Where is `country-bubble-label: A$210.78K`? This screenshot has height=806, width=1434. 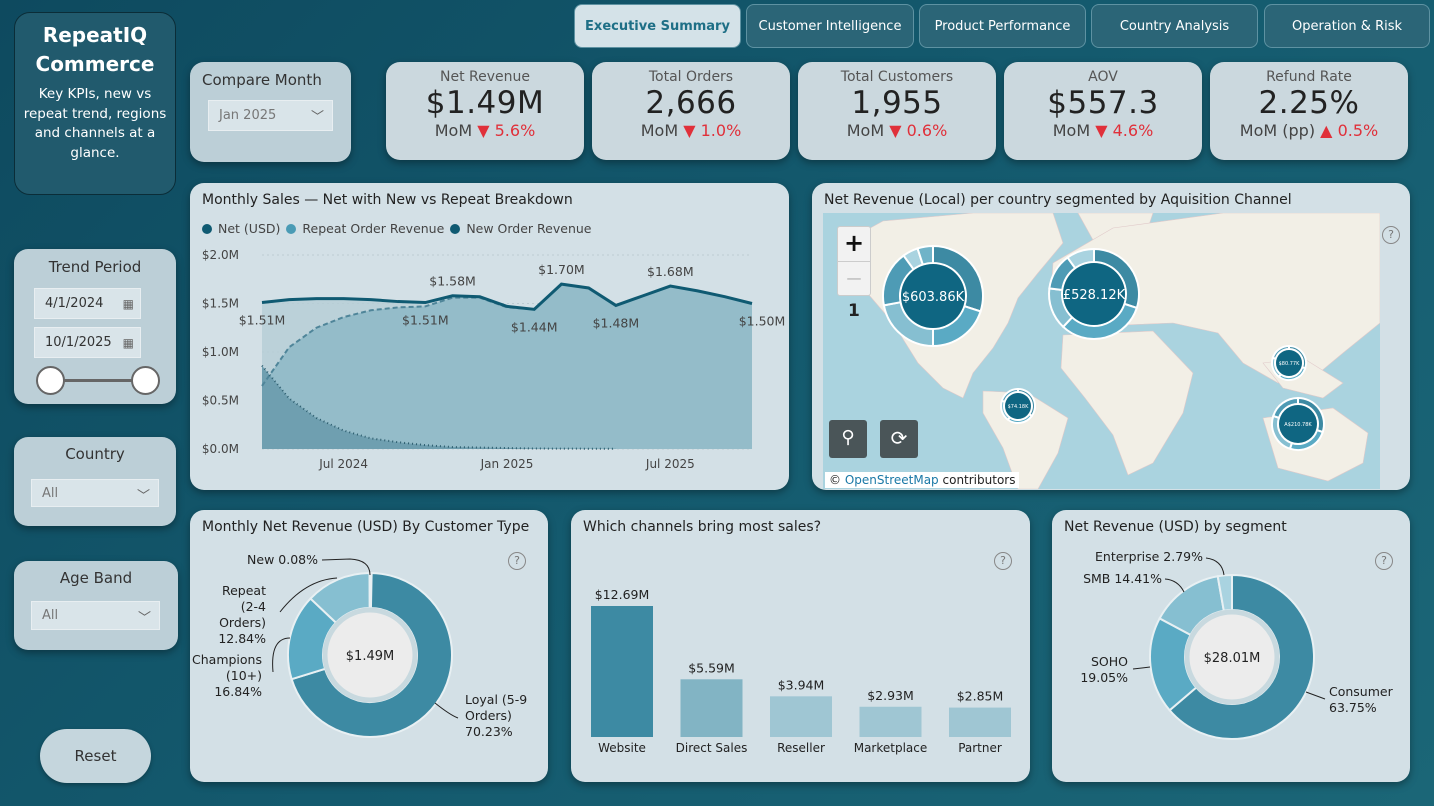 country-bubble-label: A$210.78K is located at coordinates (1298, 425).